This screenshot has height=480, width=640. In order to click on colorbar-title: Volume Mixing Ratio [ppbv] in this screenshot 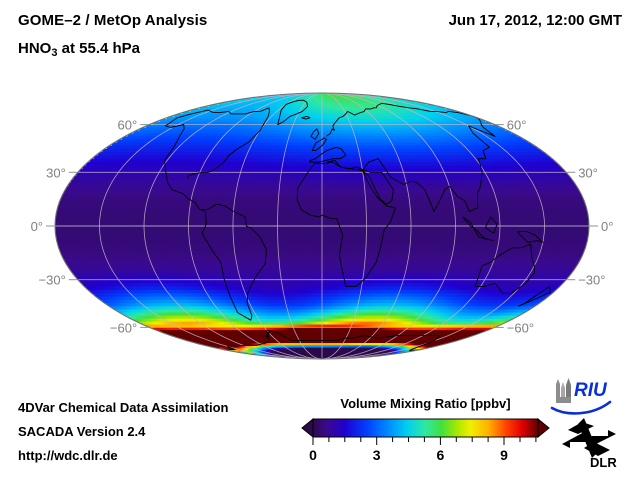, I will do `click(425, 403)`.